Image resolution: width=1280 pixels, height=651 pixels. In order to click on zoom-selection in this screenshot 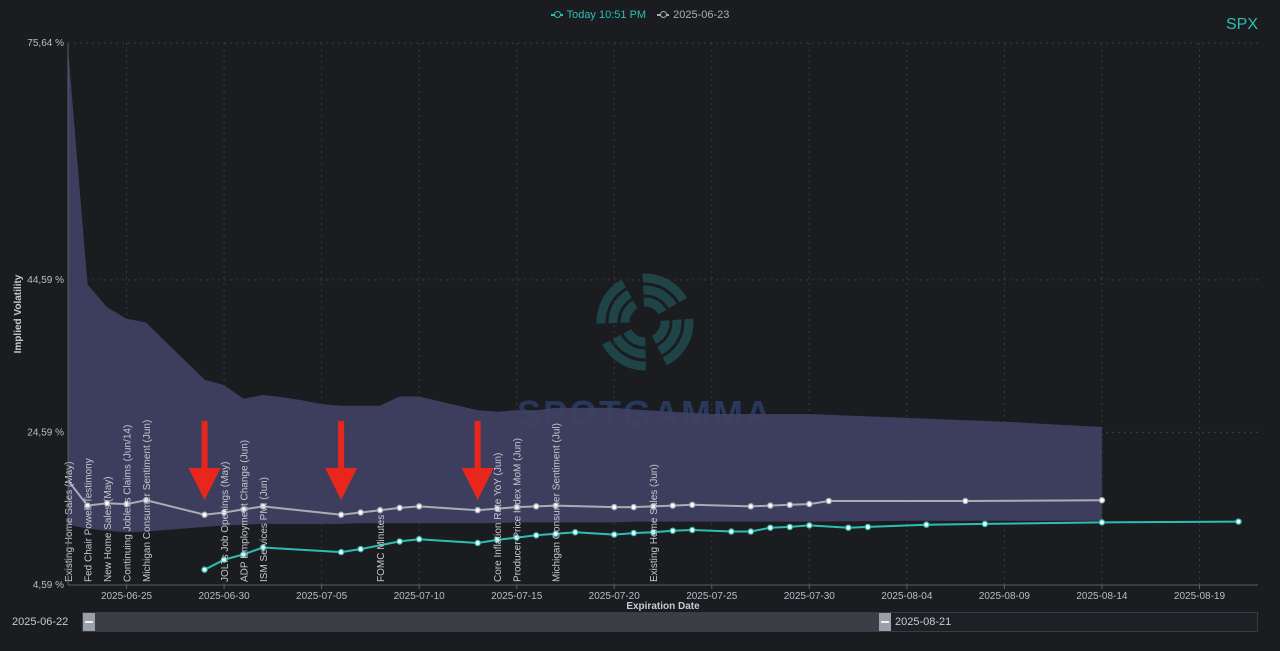, I will do `click(484, 622)`.